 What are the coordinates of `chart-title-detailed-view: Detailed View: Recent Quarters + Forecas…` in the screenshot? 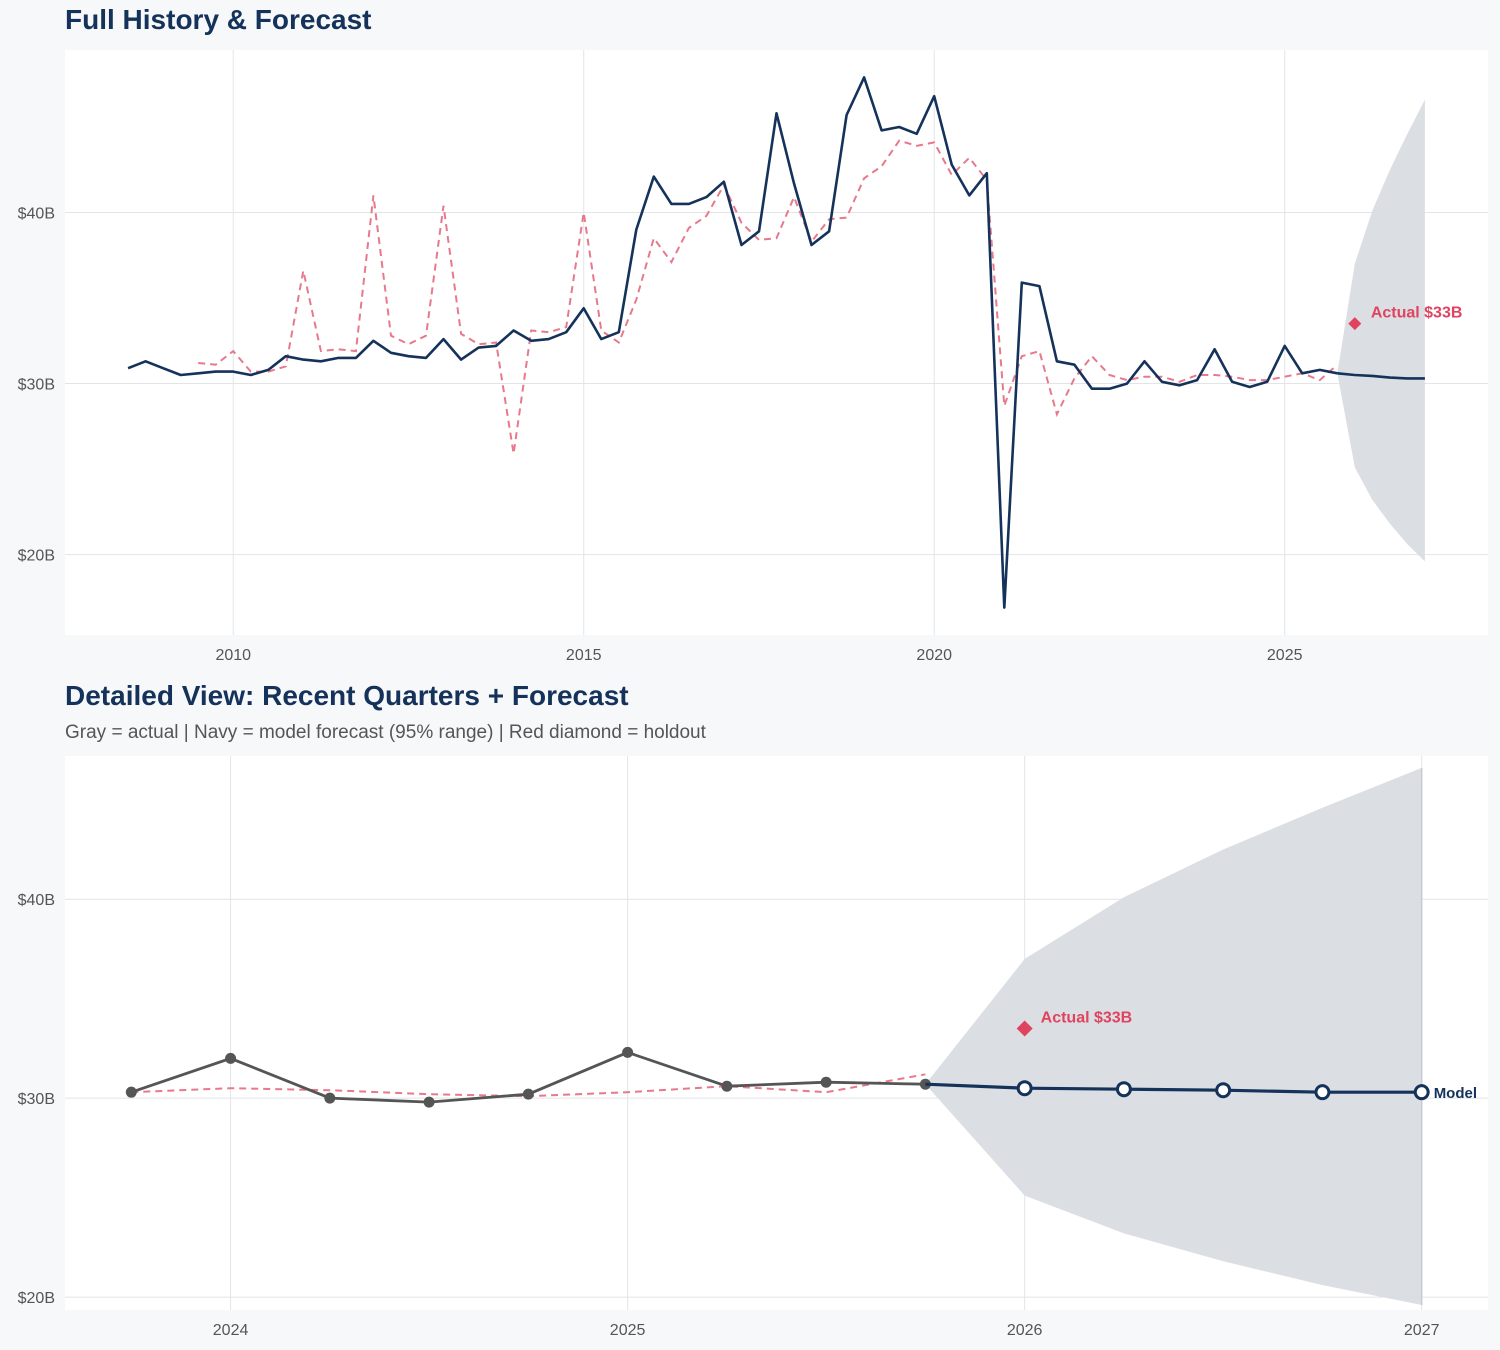 It's located at (347, 695).